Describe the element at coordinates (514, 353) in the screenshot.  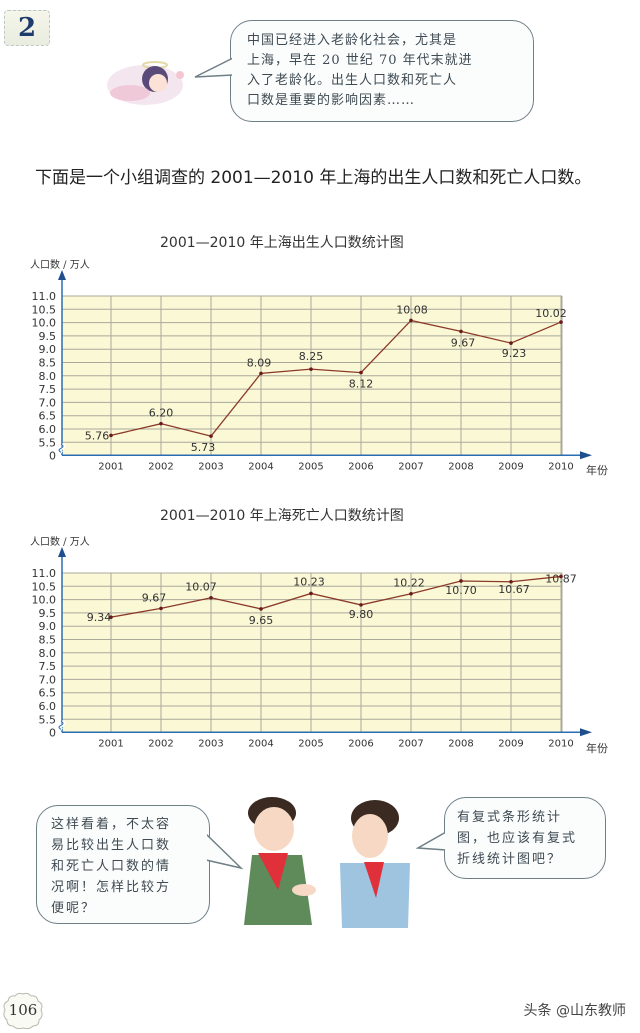
I see `svg-text: 9.23` at that location.